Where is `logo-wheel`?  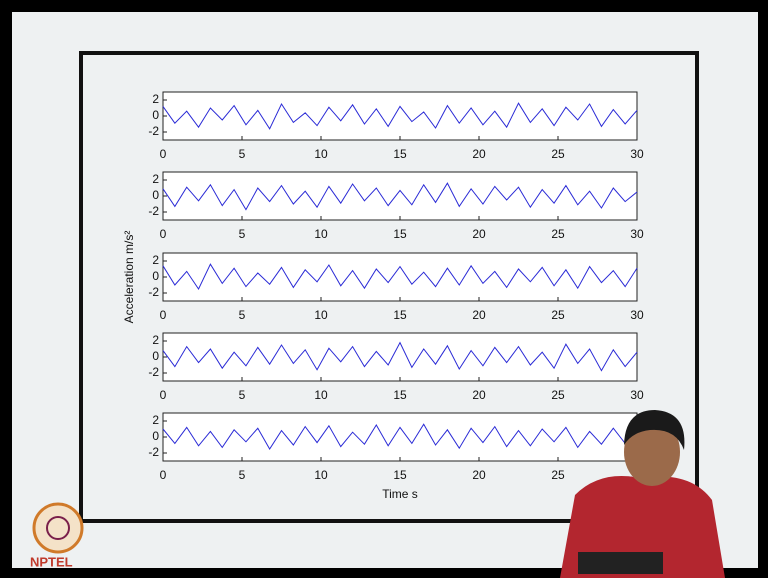
logo-wheel is located at coordinates (58, 528).